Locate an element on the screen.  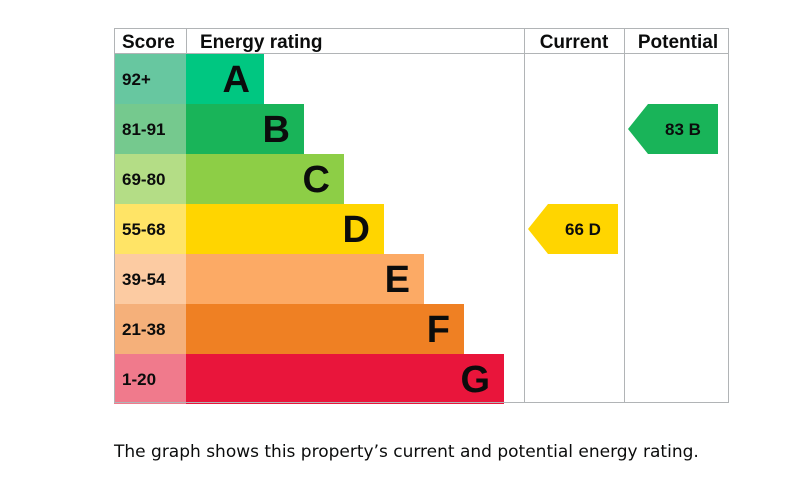
rating-bar-e is located at coordinates (305, 279).